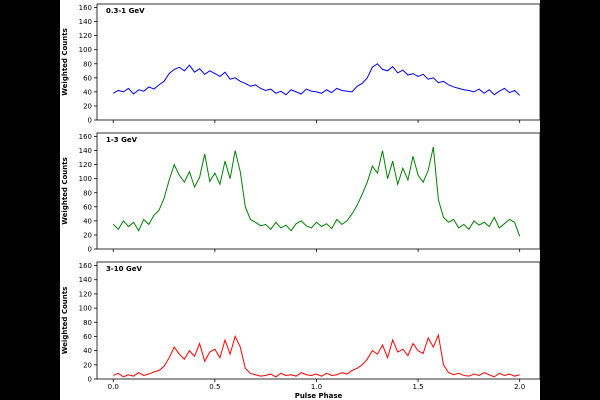 Image resolution: width=600 pixels, height=400 pixels. I want to click on x-tick-label: 0.0, so click(113, 387).